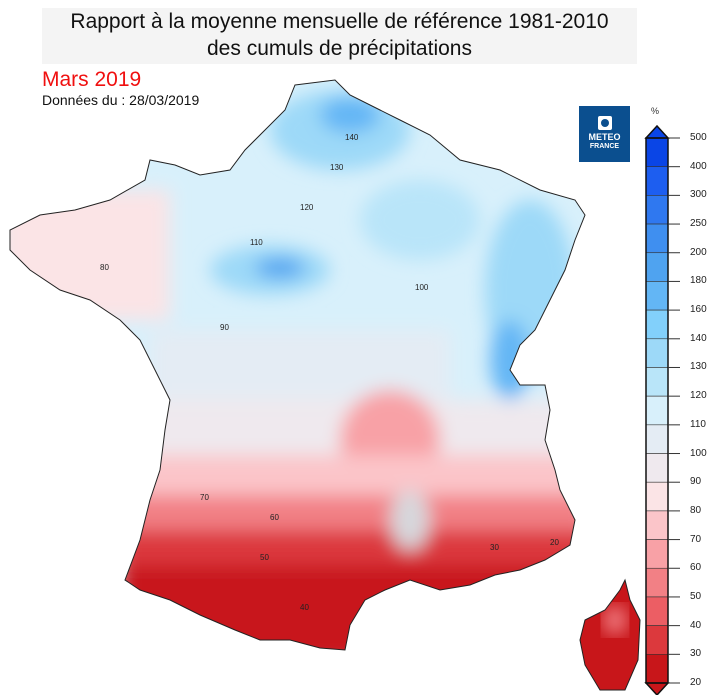 This screenshot has height=695, width=715. What do you see at coordinates (121, 100) in the screenshot?
I see `data-date: Données du : 28/03/2019` at bounding box center [121, 100].